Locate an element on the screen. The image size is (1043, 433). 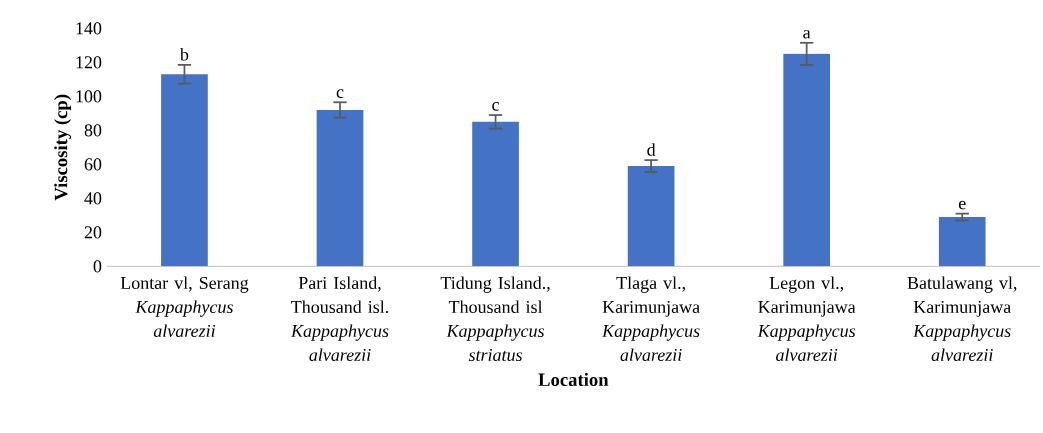
annotation: e is located at coordinates (962, 205).